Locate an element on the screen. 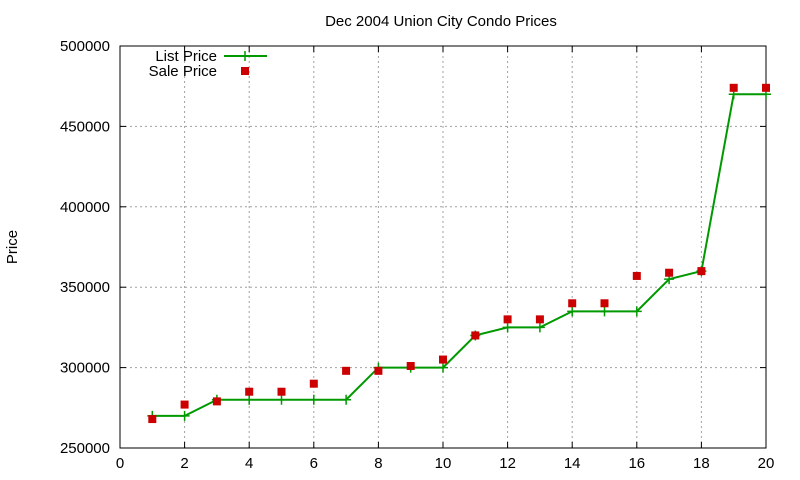  x-tick-label: 12 is located at coordinates (507, 463).